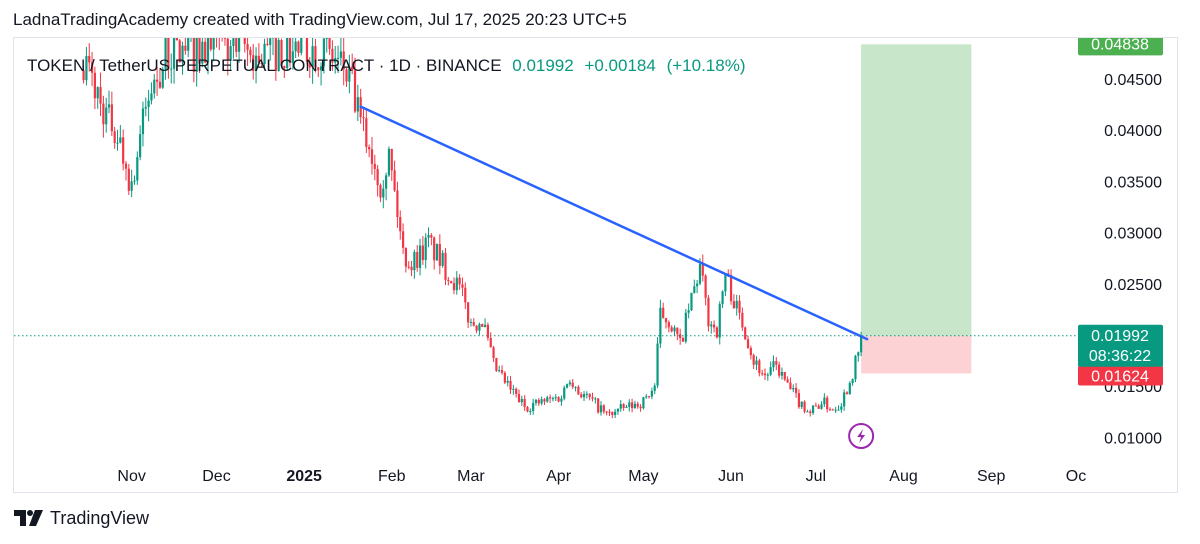 This screenshot has height=544, width=1200. I want to click on tradingview-brand: TradingView, so click(100, 517).